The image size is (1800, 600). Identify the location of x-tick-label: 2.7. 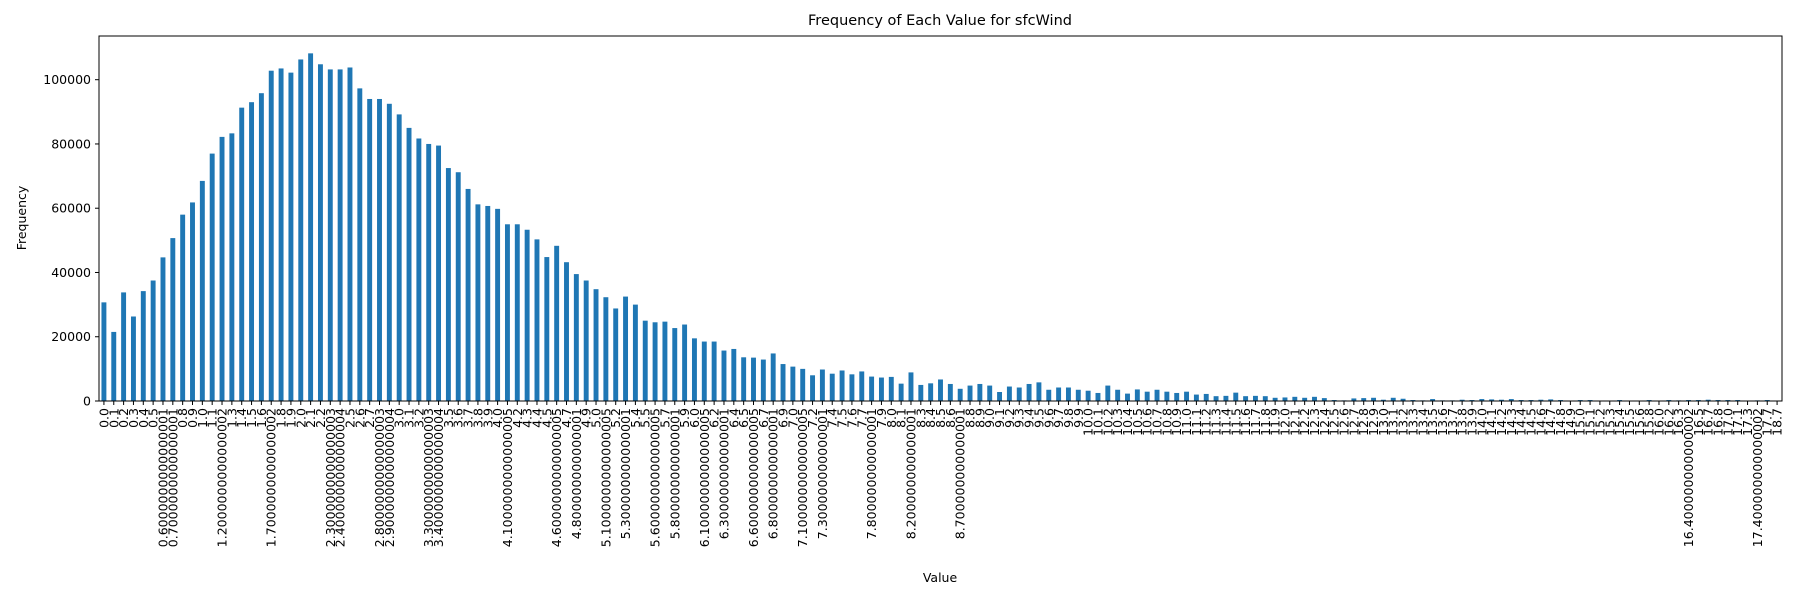
(369, 418).